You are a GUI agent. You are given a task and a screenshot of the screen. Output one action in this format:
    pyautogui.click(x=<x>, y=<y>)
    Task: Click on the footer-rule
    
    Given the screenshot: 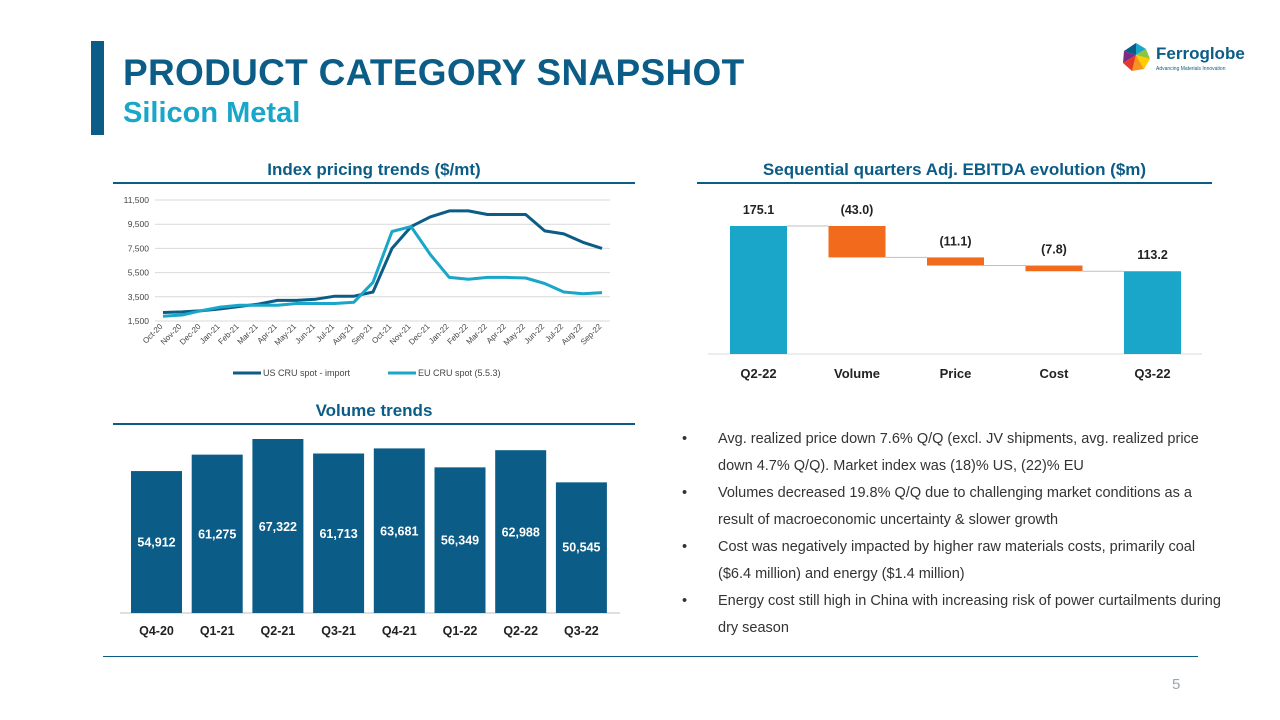 What is the action you would take?
    pyautogui.click(x=650, y=656)
    